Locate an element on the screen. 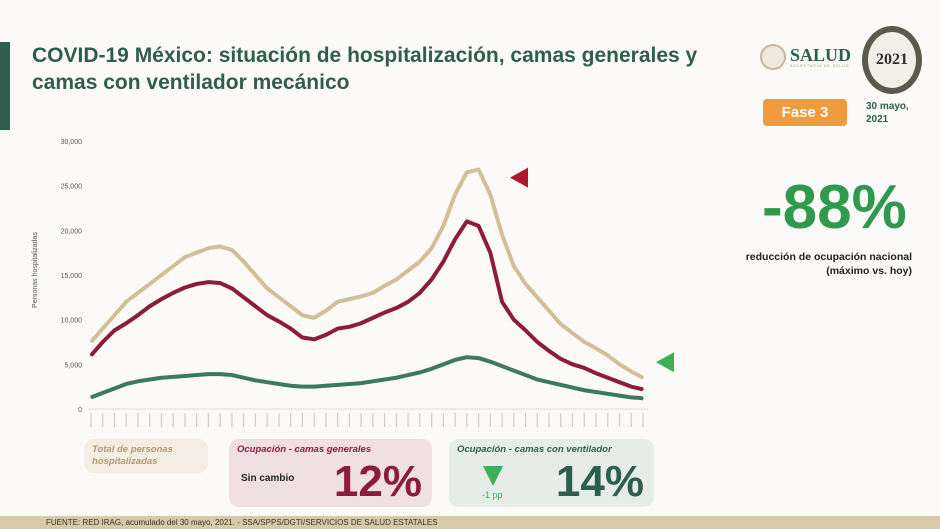 This screenshot has width=940, height=529. mexico-2021-logo: 2021 is located at coordinates (892, 60).